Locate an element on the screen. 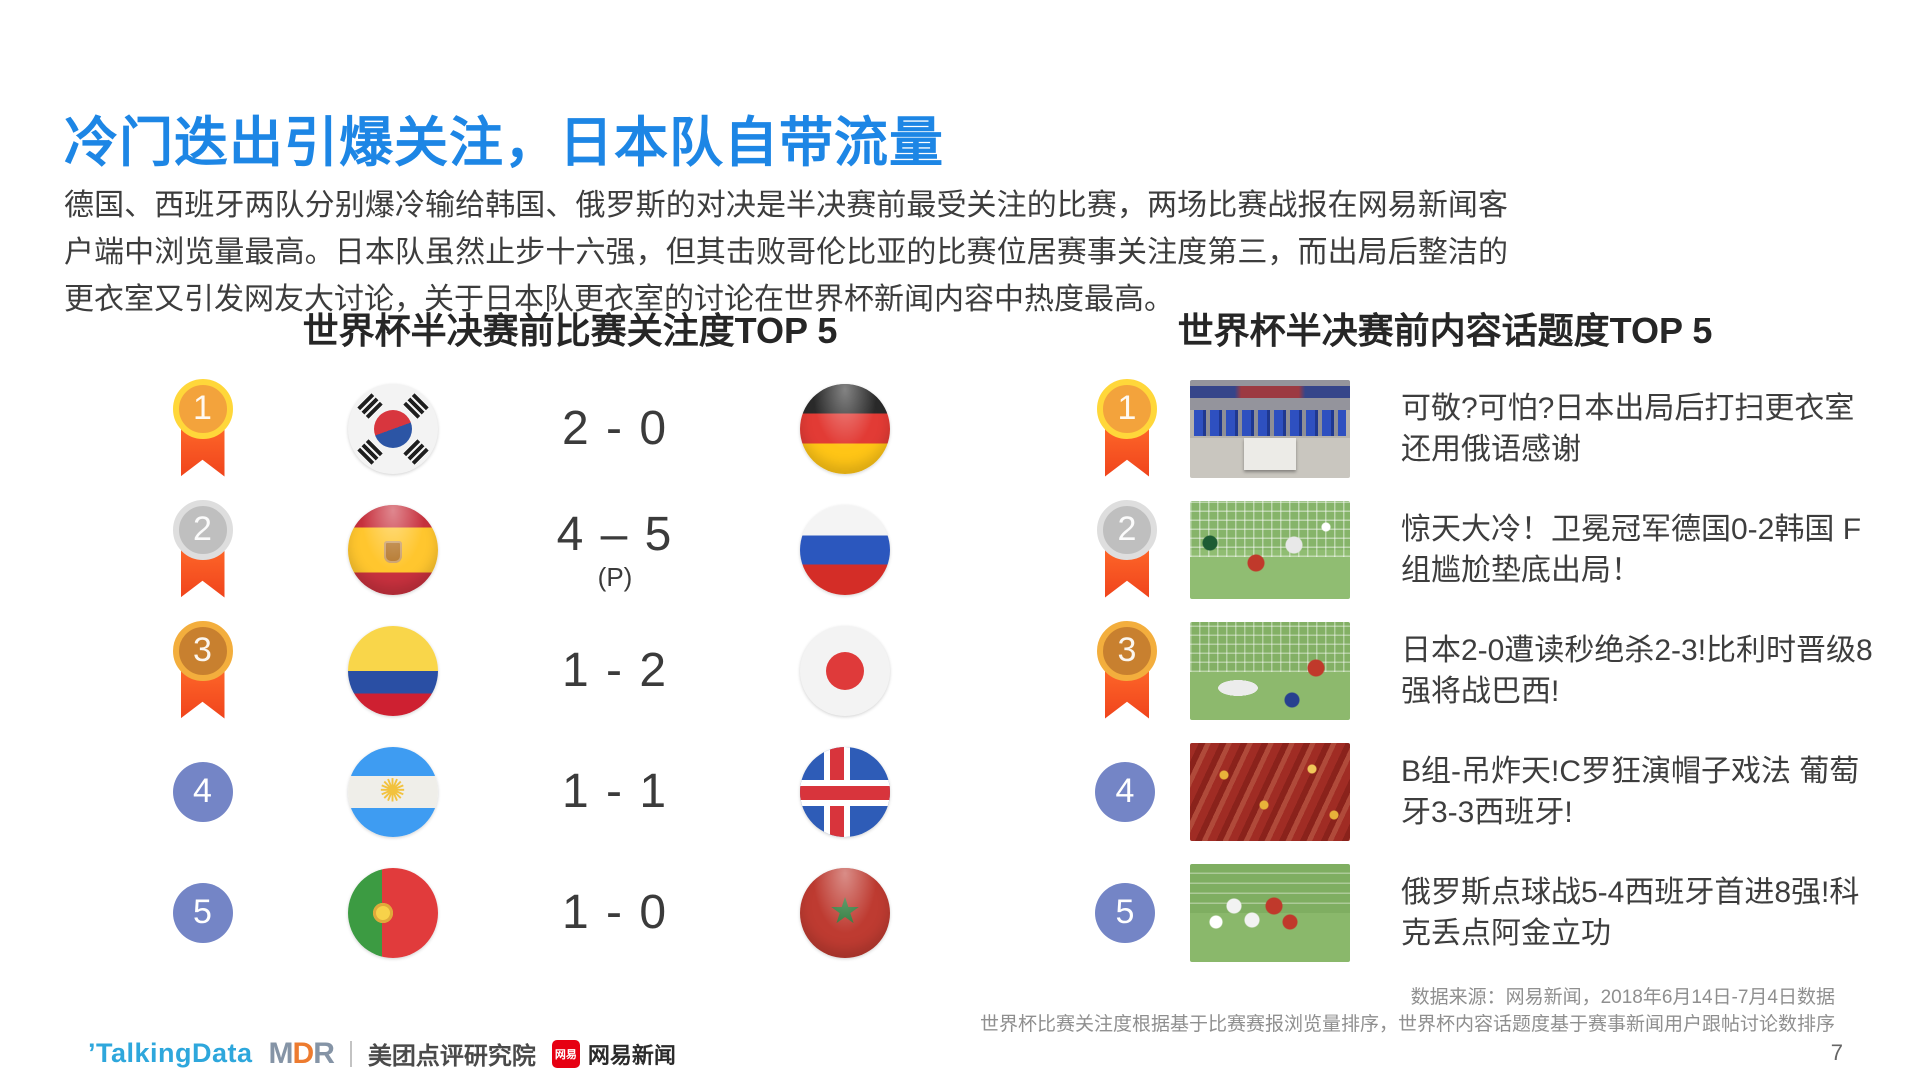 This screenshot has height=1080, width=1921. left-panel-title: 世界杯半决赛前比赛关注度TOP 5 is located at coordinates (570, 330).